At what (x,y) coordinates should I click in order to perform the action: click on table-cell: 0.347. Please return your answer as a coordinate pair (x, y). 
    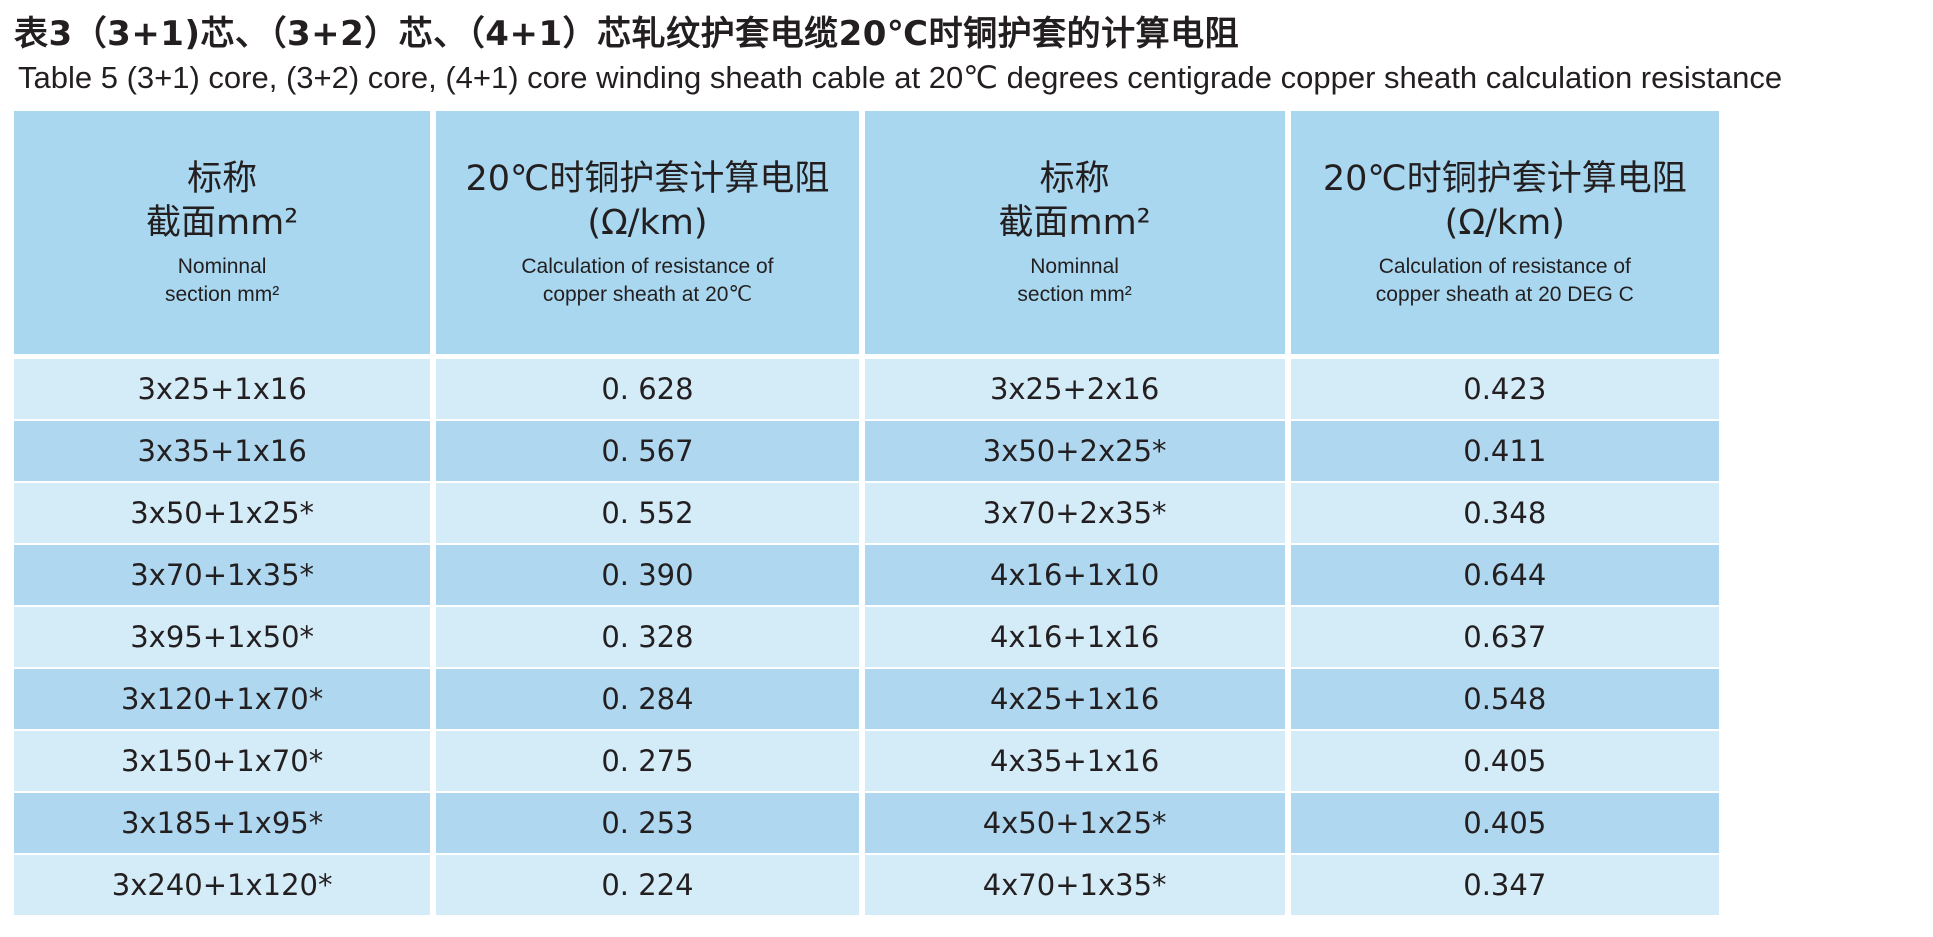
    Looking at the image, I should click on (1504, 886).